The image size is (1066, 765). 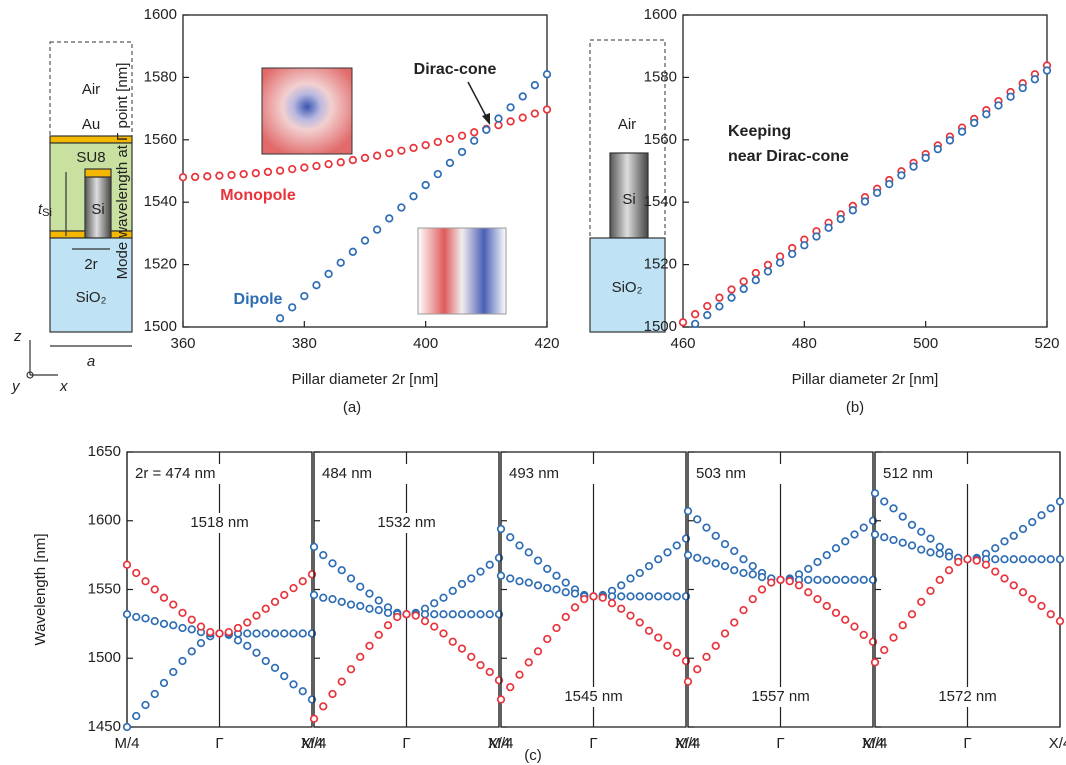 I want to click on caption: (a), so click(x=352, y=407).